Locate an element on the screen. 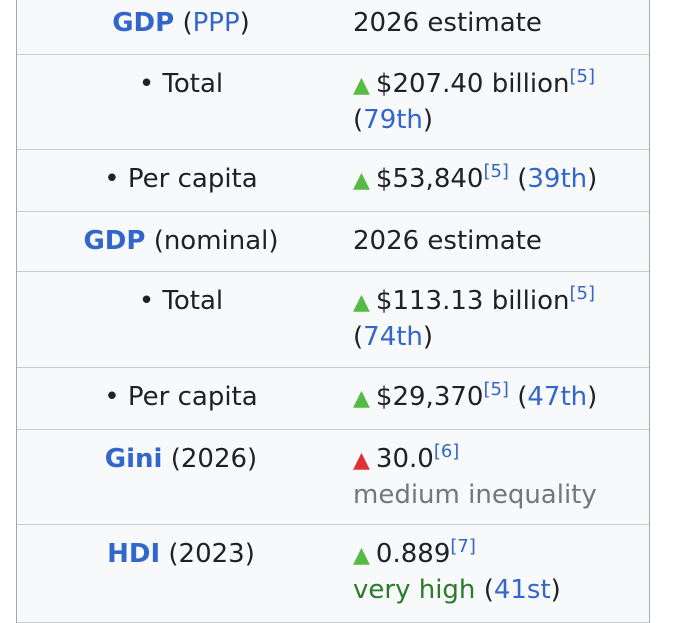  rank-link: 41st is located at coordinates (522, 590).